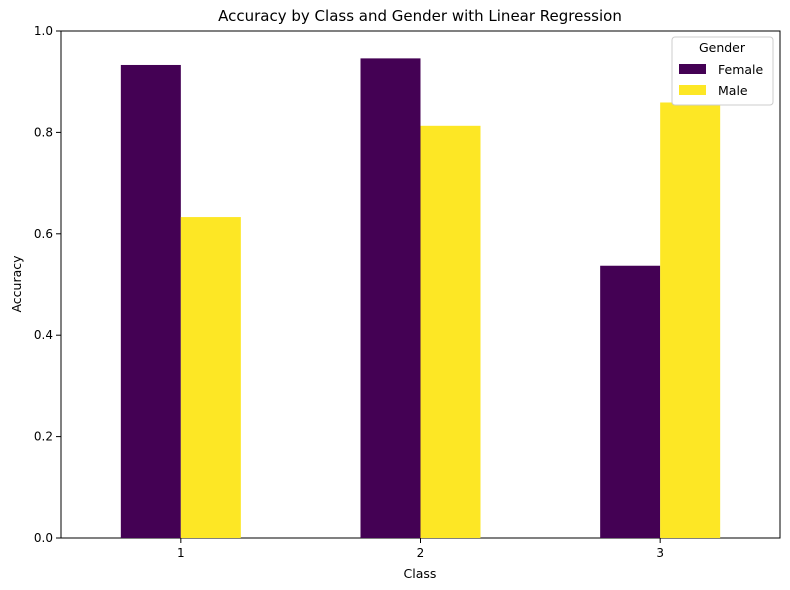 This screenshot has height=590, width=790. I want to click on y-tick-label: 0.6, so click(43, 234).